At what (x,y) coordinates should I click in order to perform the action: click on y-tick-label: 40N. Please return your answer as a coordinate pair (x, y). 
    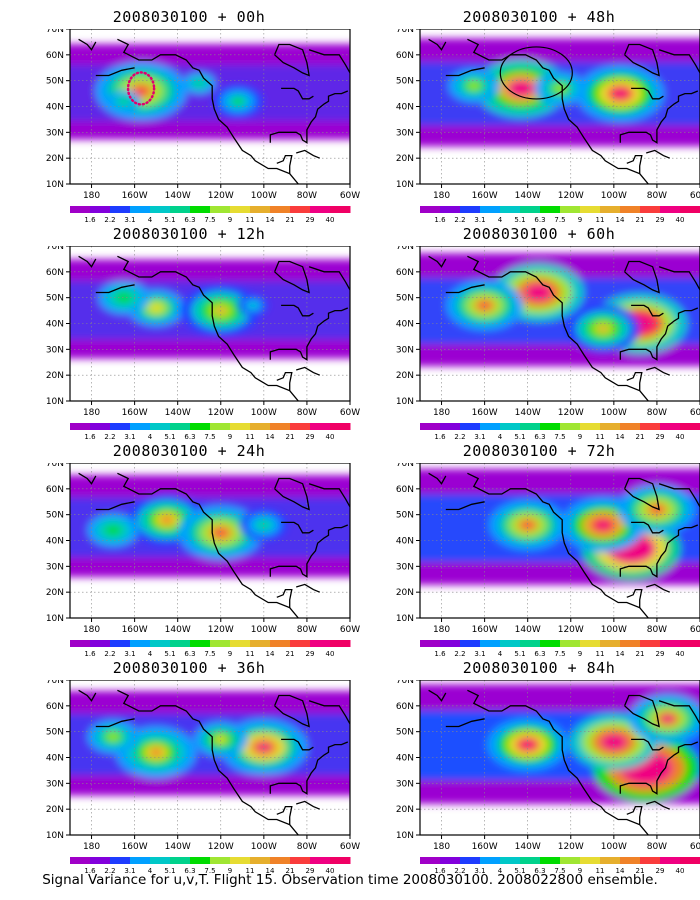
    Looking at the image, I should click on (405, 542).